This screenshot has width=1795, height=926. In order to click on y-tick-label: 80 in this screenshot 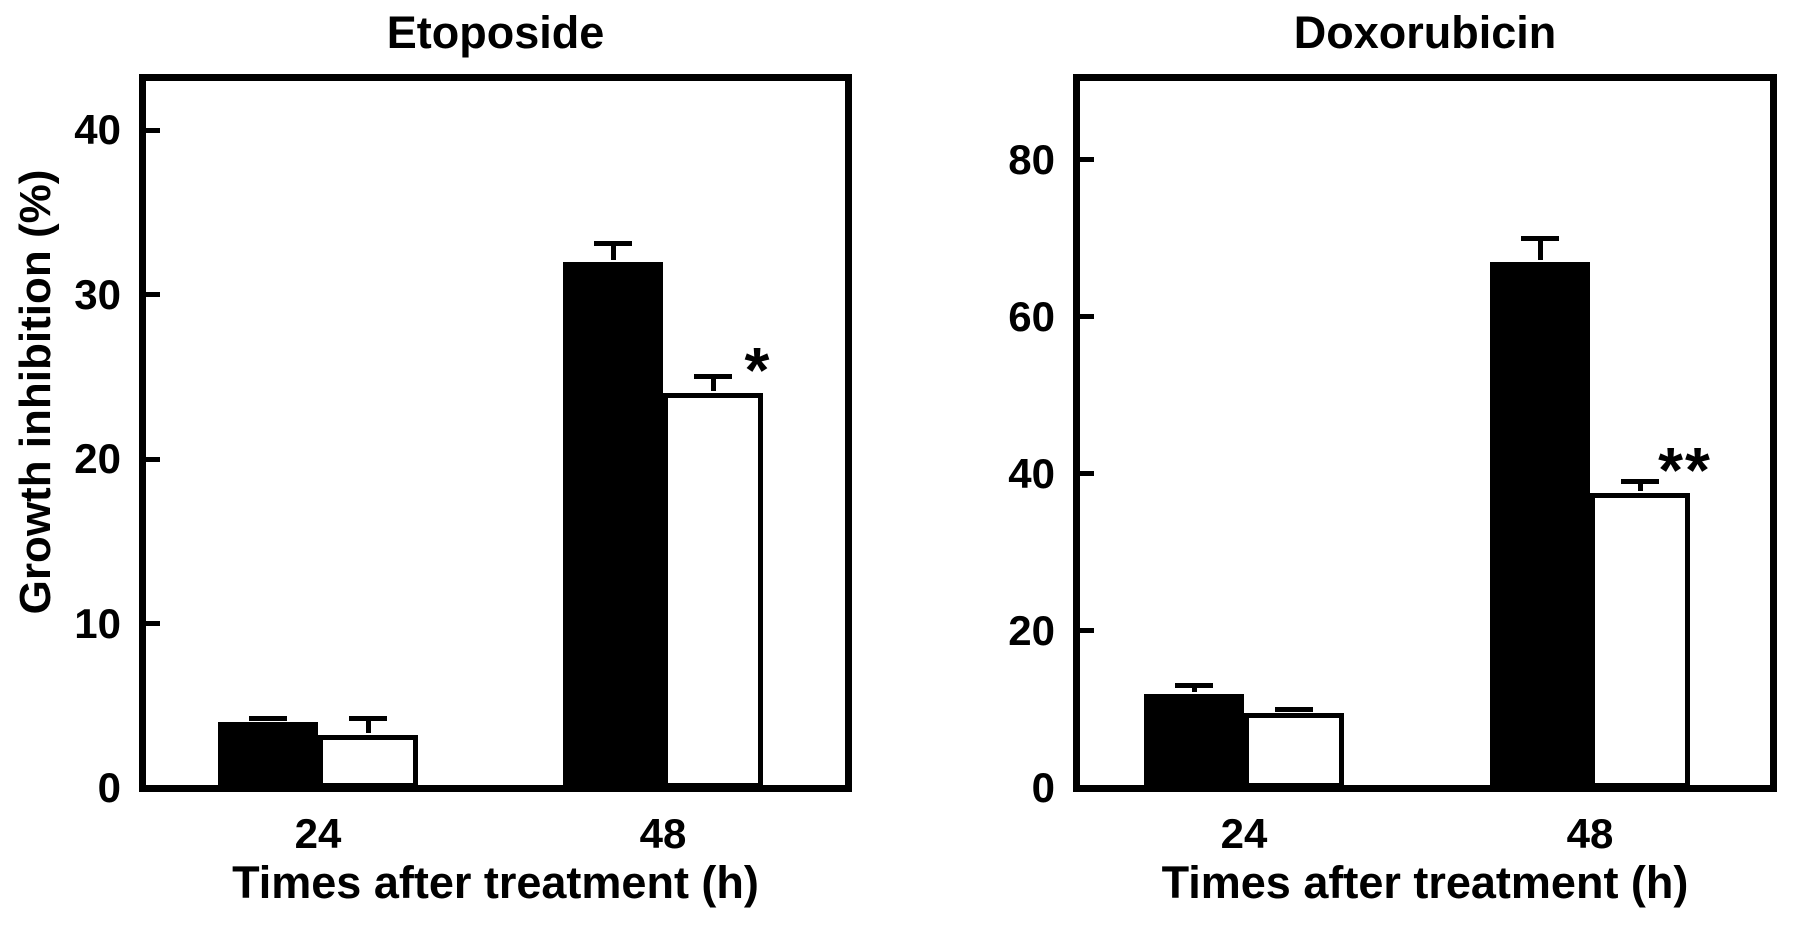, I will do `click(1031, 159)`.